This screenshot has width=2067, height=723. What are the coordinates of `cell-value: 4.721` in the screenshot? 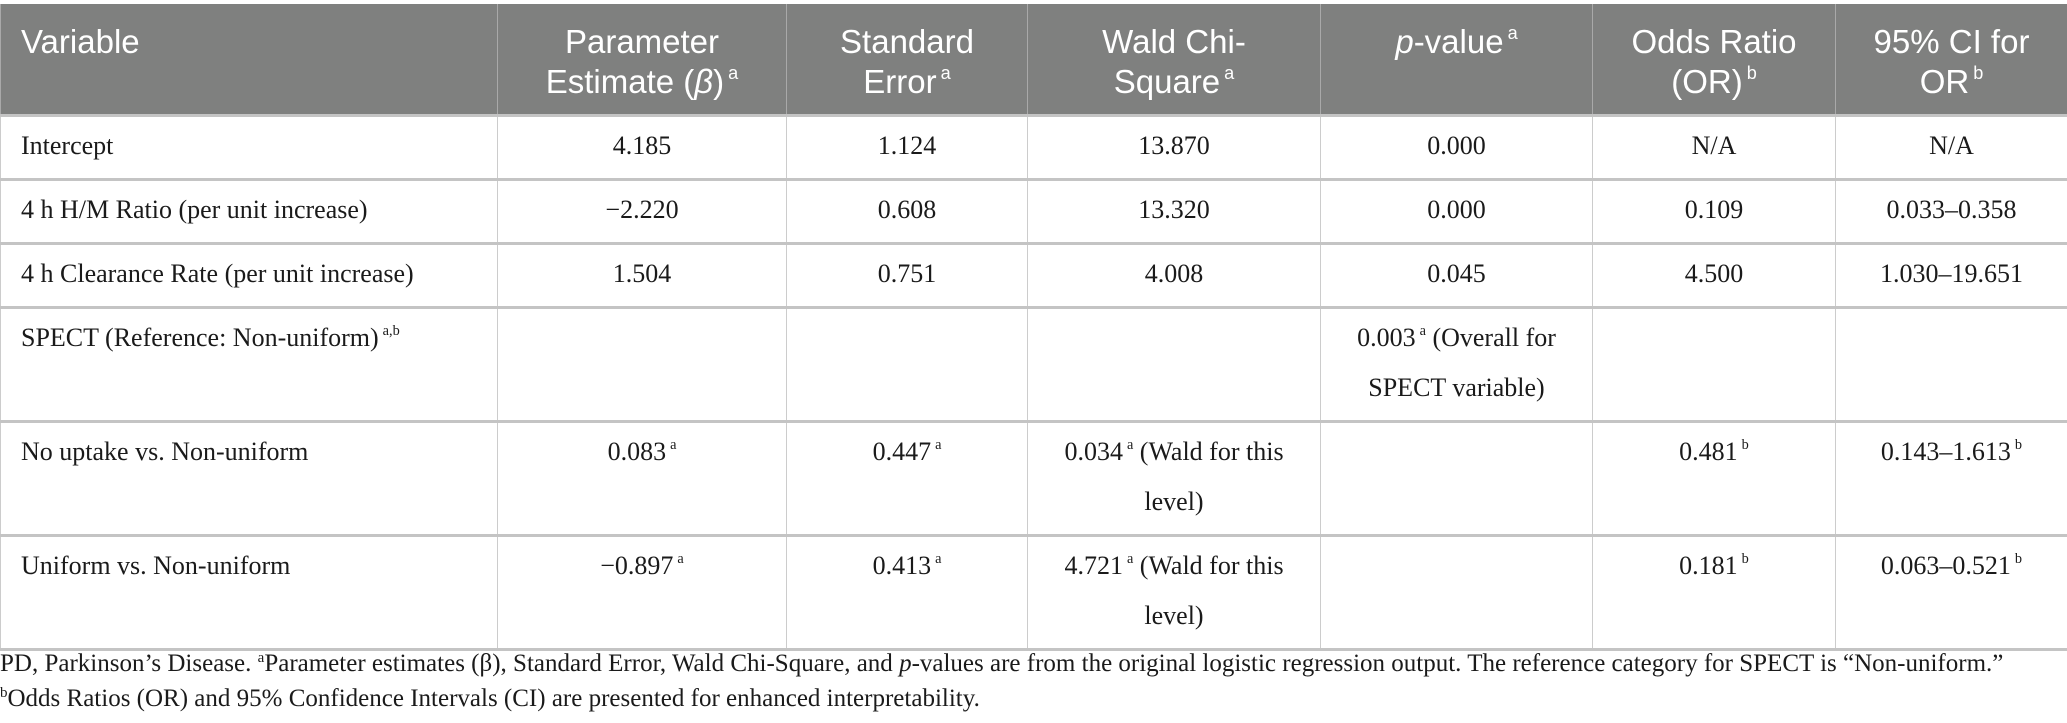 It's located at (1093, 565).